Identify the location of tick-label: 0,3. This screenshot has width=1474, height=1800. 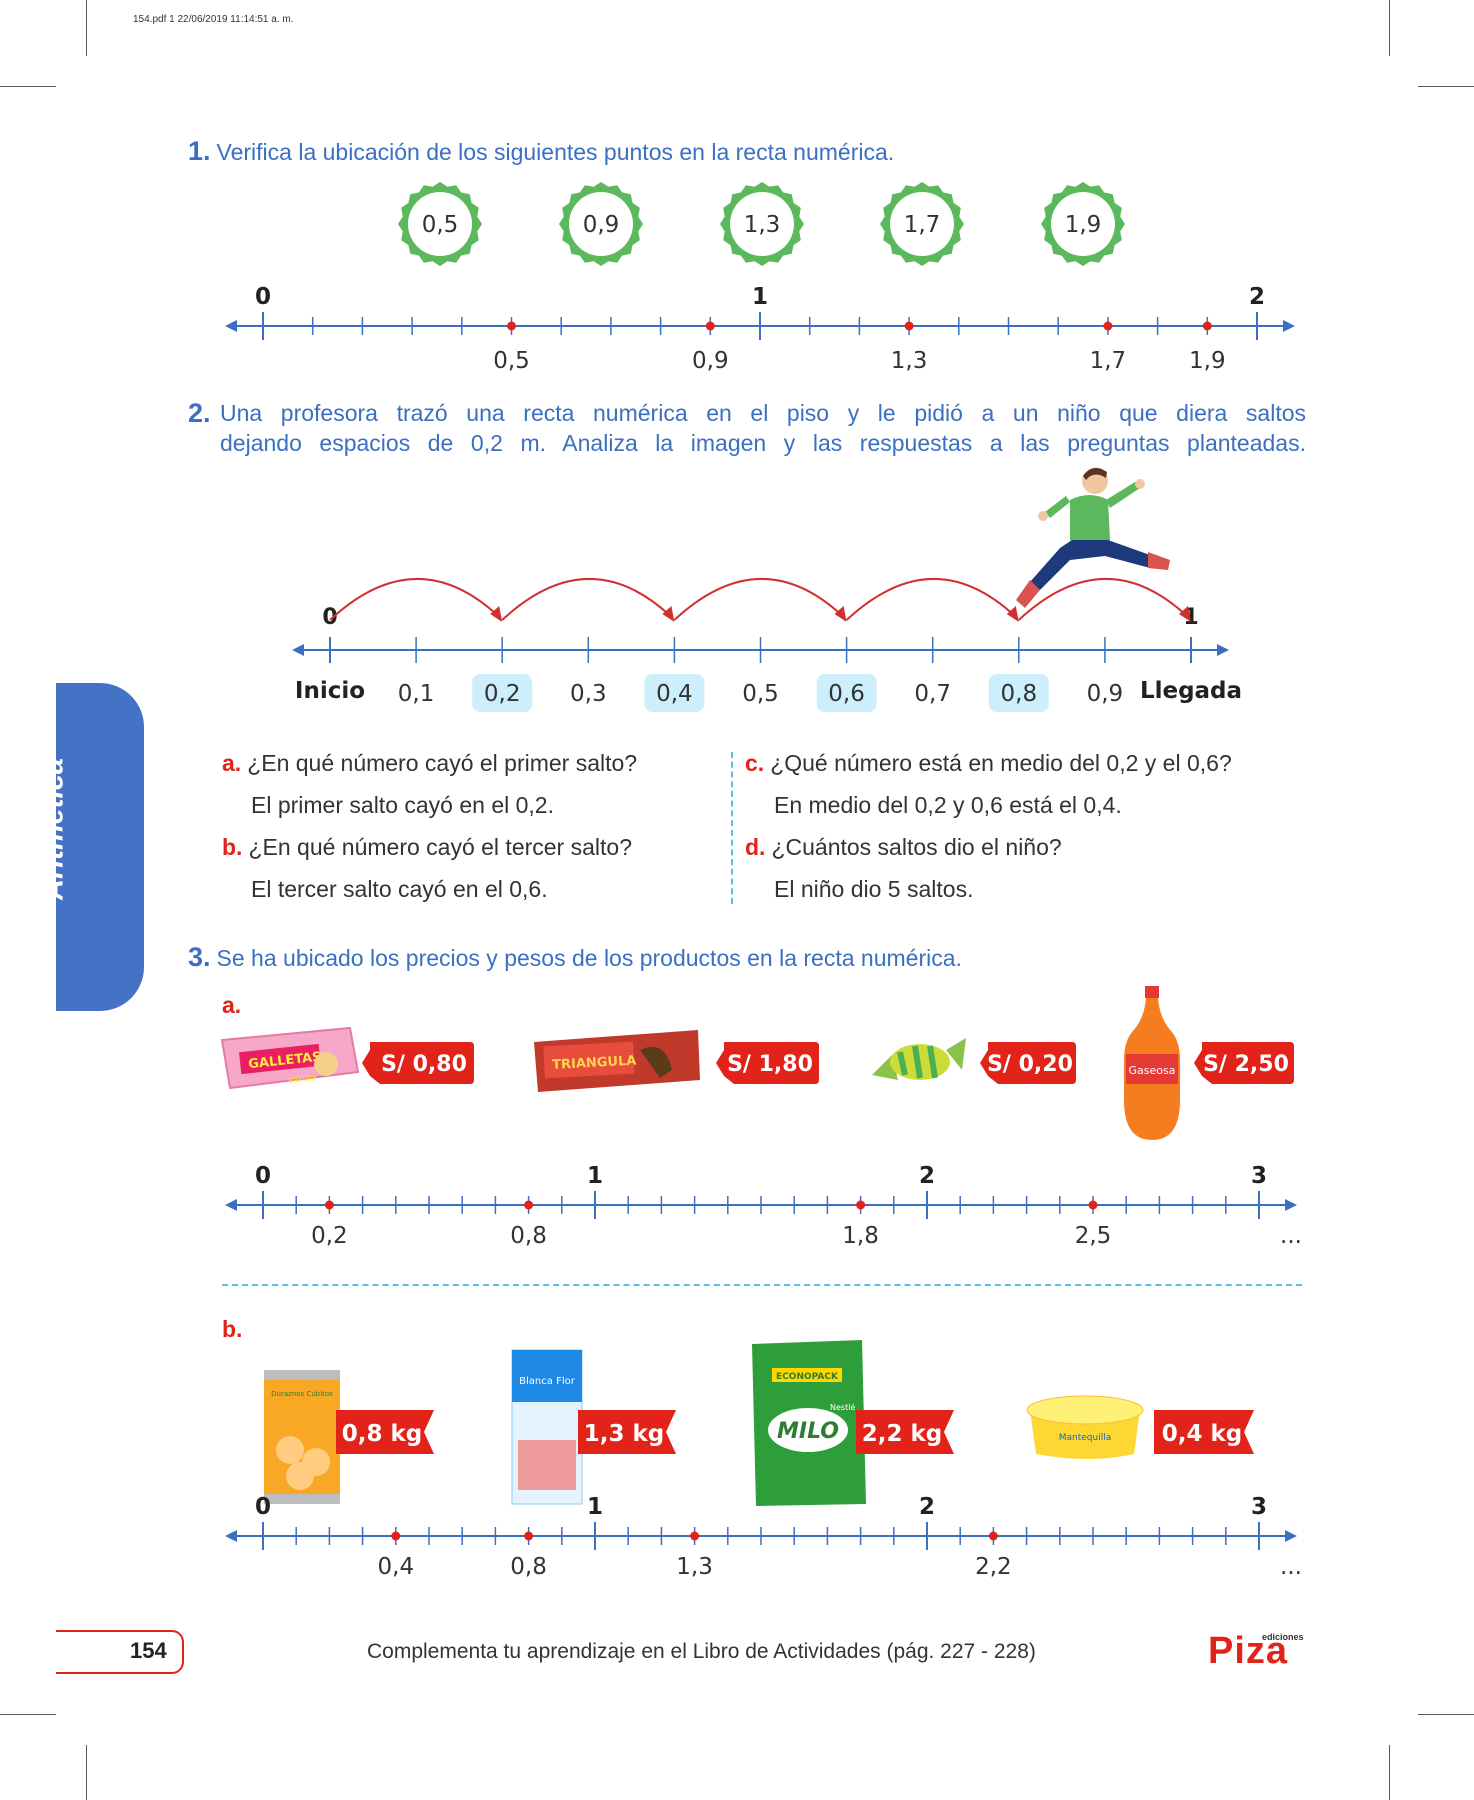
(588, 694).